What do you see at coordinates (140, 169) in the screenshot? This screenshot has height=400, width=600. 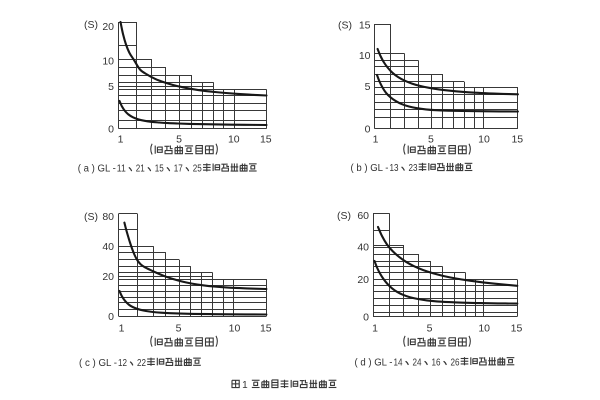 I see `svg-text: 21` at bounding box center [140, 169].